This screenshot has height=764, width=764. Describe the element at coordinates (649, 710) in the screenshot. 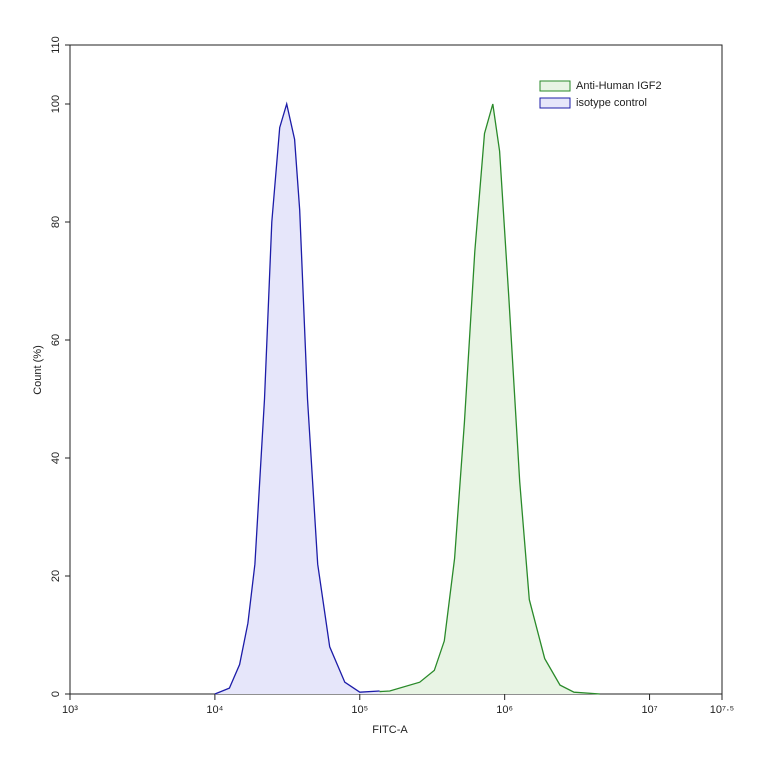

I see `x-tick-label: 10⁷` at that location.